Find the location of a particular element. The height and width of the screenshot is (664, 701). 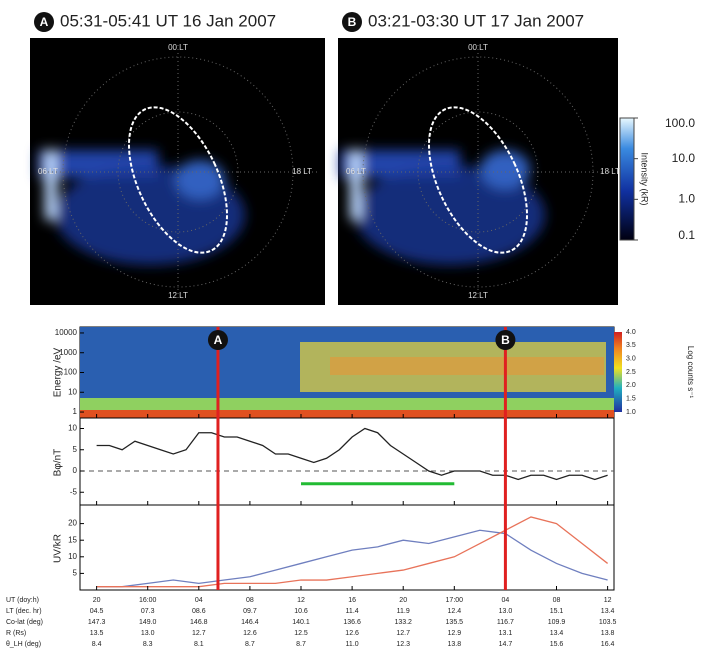

table-cell: 12.6 is located at coordinates (250, 633).